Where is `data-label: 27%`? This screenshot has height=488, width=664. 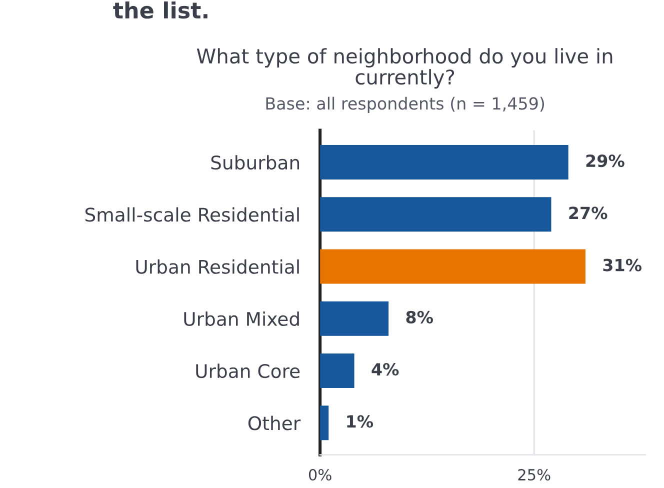
data-label: 27% is located at coordinates (588, 213).